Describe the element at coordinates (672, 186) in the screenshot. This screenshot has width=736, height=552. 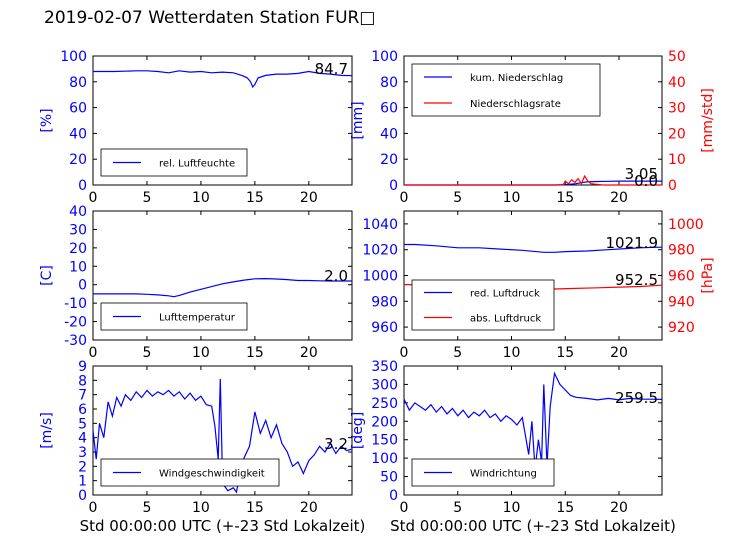
I see `y2-tick-label: 0` at that location.